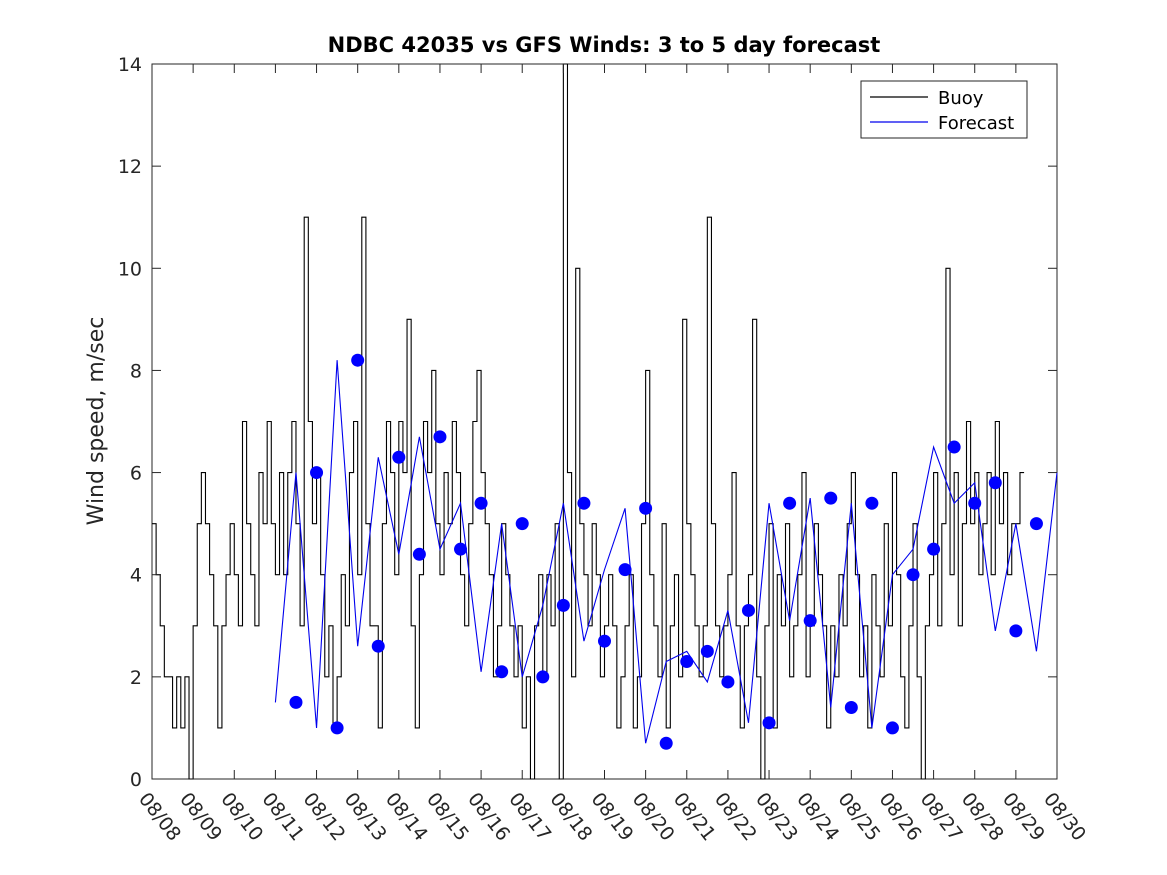 The width and height of the screenshot is (1167, 875). What do you see at coordinates (976, 123) in the screenshot?
I see `legend-forecast-label: Forecast` at bounding box center [976, 123].